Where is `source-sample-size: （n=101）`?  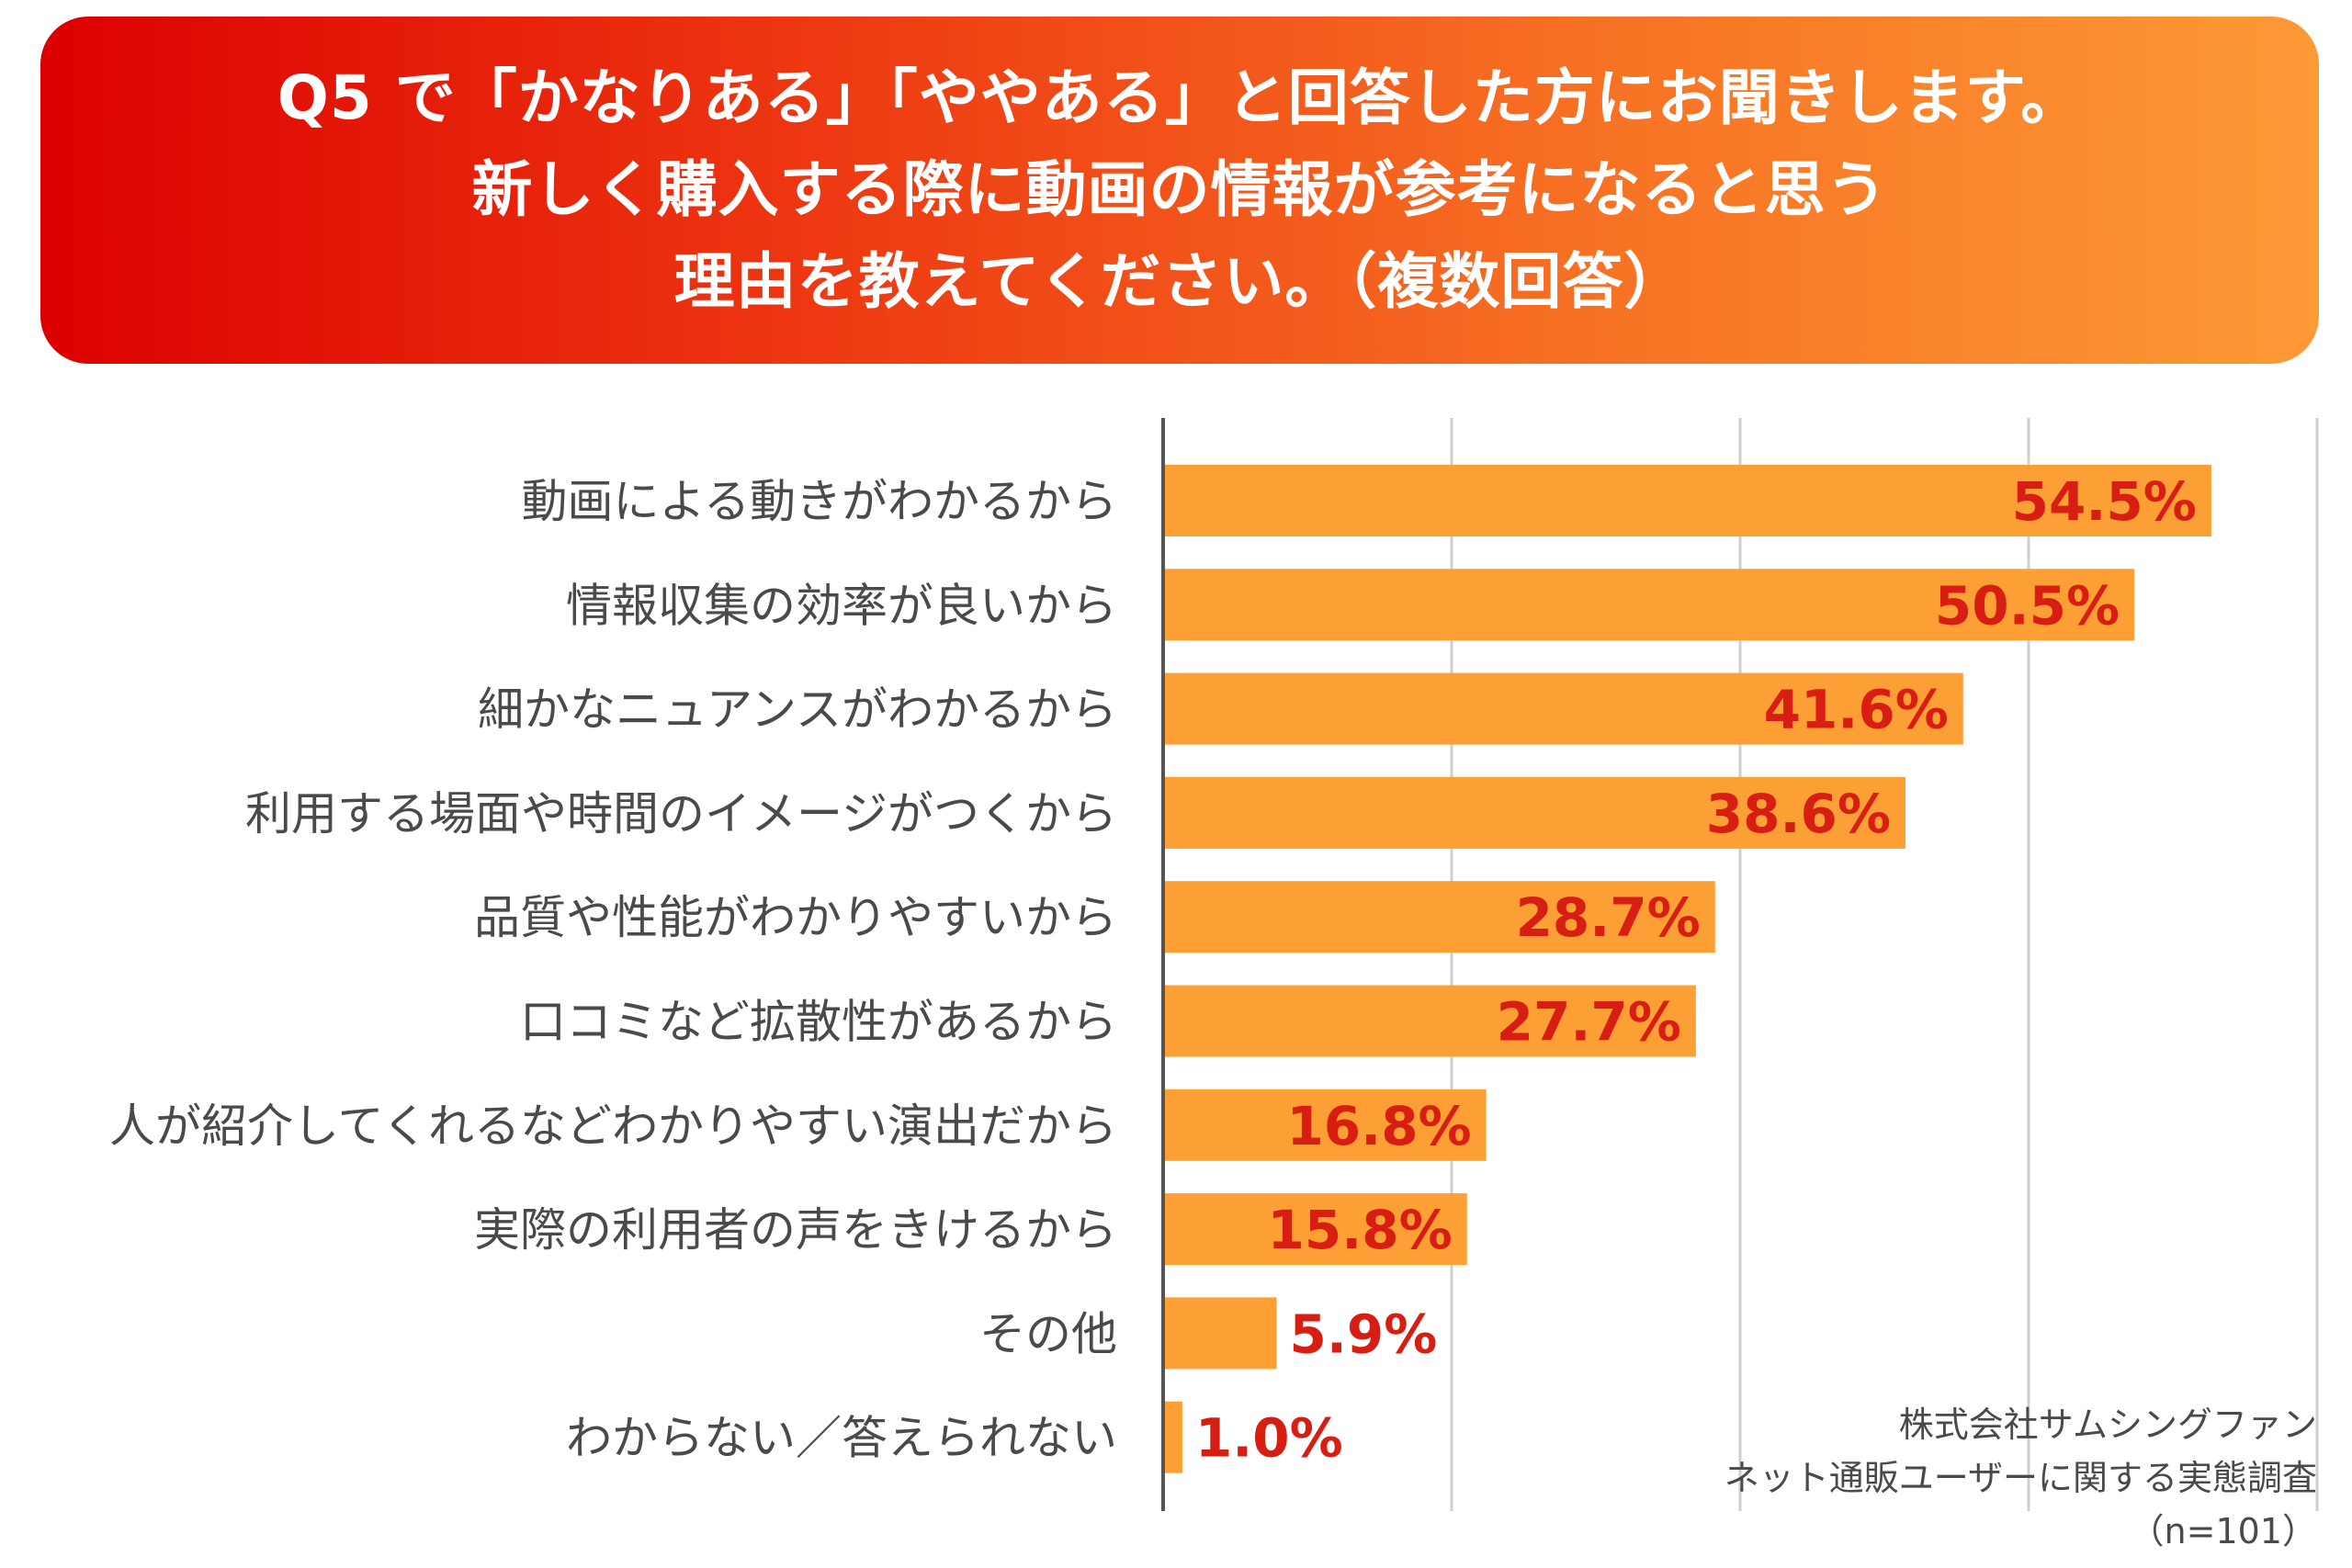
source-sample-size: （n=101） is located at coordinates (2223, 1531).